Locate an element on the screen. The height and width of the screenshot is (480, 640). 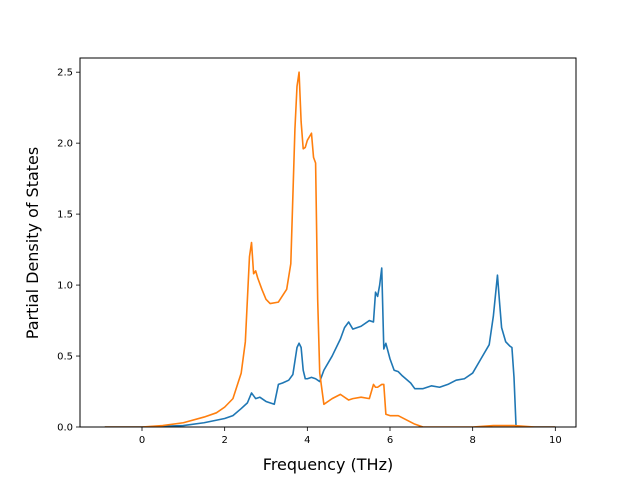
y-tick-label: 0.5 is located at coordinates (65, 357).